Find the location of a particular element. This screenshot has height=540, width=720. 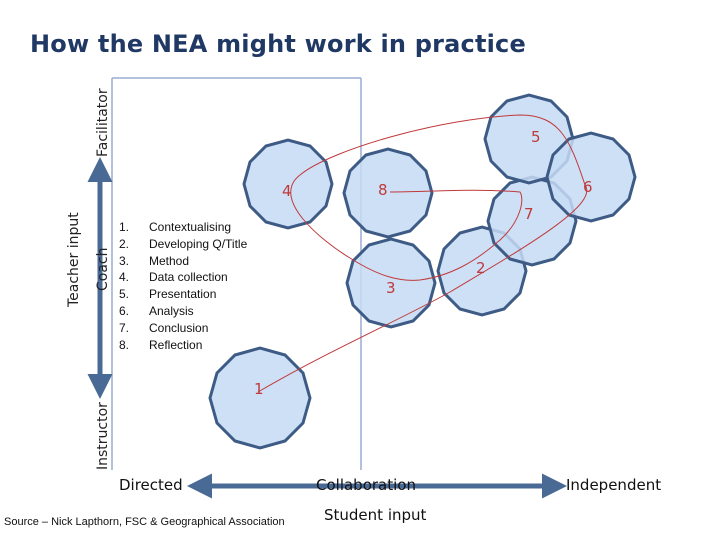

collaboration-label: Collaboration is located at coordinates (366, 485).